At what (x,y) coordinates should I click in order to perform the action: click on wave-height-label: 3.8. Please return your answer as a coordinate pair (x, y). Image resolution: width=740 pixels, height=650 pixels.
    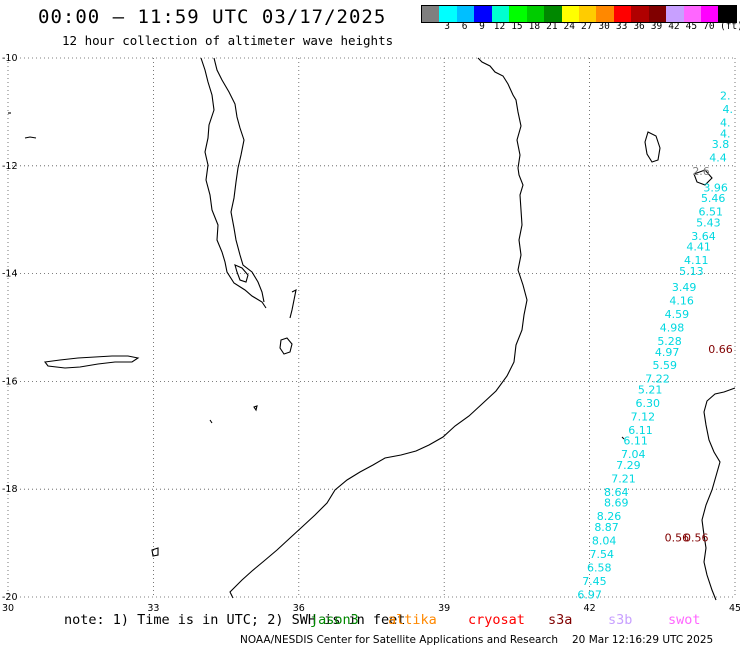
    Looking at the image, I should click on (721, 144).